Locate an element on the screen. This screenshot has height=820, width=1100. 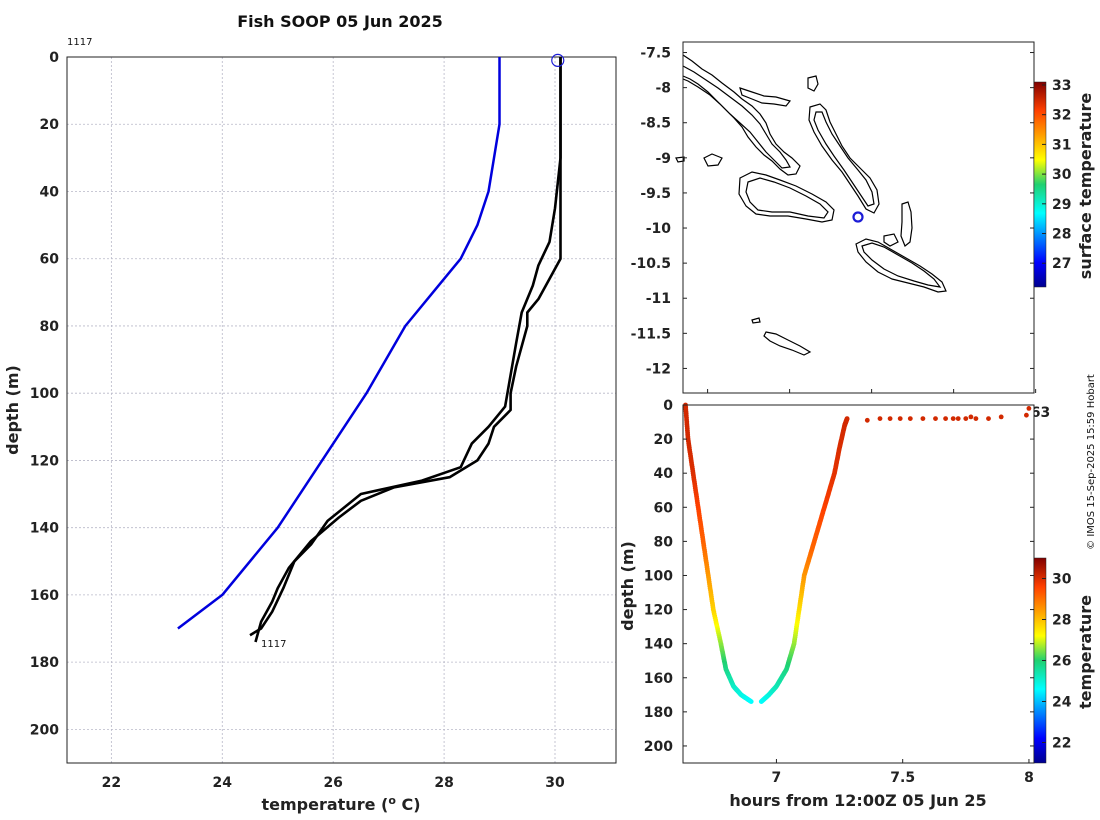
profile-y-tick-label: 60 is located at coordinates (50, 260).